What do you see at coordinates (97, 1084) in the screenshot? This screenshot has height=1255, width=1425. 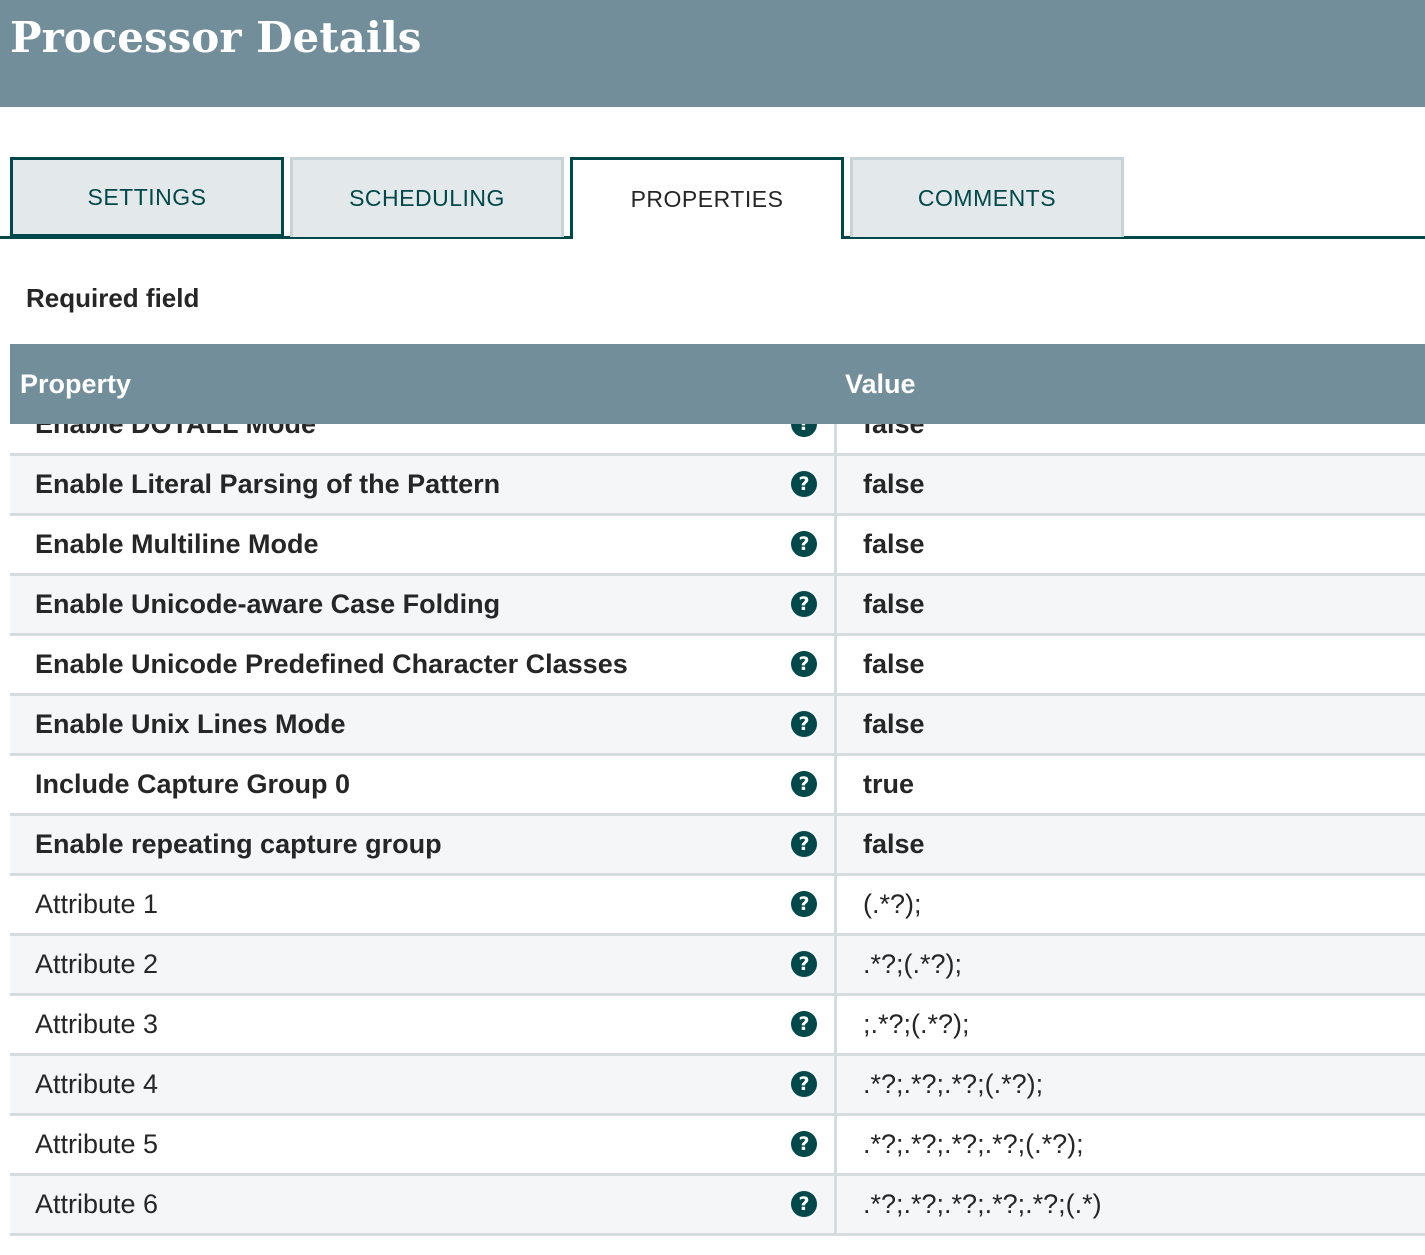 I see `property-name: Attribute 4` at bounding box center [97, 1084].